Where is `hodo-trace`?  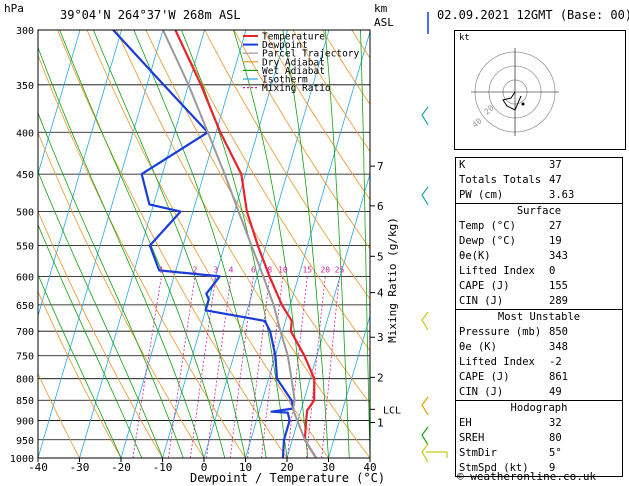
hodo-trace is located at coordinates (512, 101).